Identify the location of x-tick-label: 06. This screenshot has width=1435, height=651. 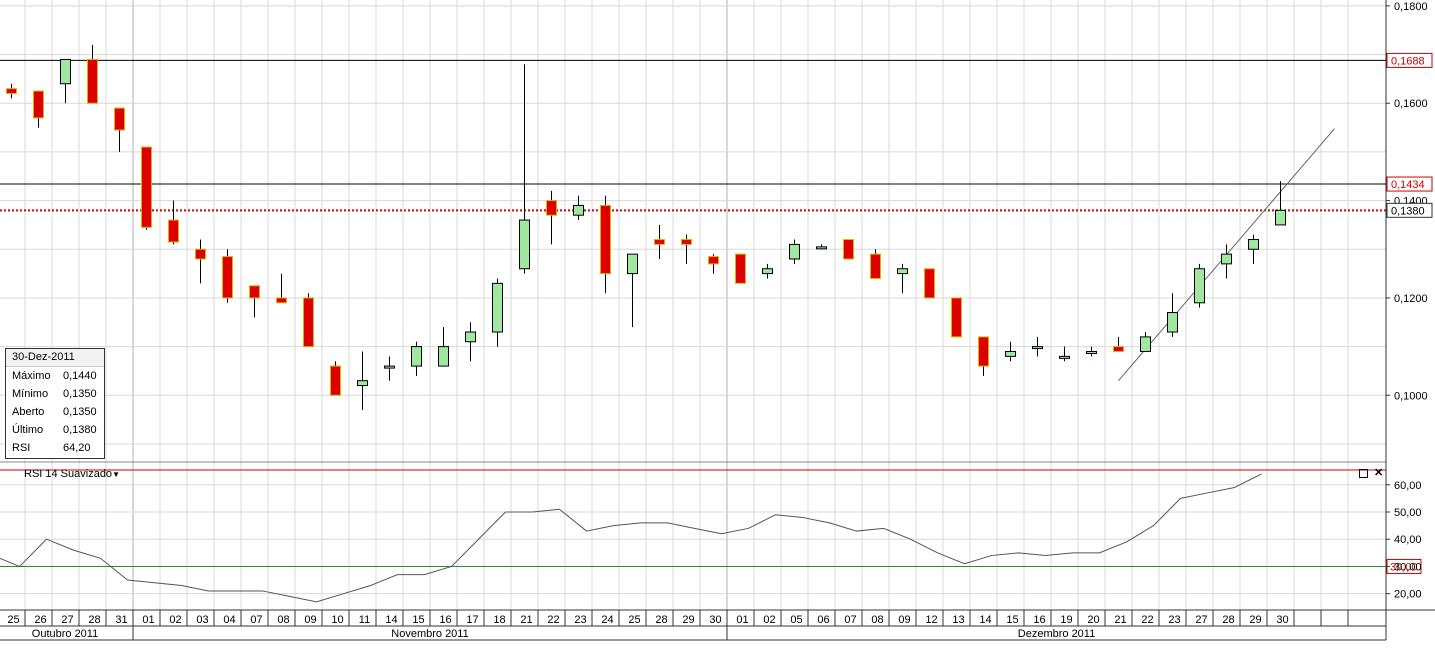
(823, 620).